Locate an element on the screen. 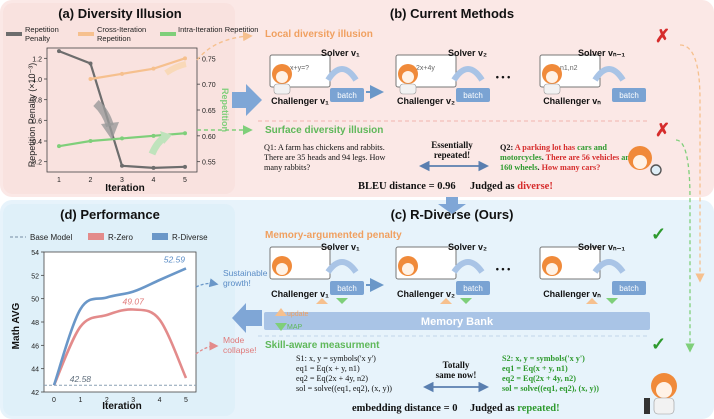 Image resolution: width=714 pixels, height=419 pixels. panel-d-y-tick-label: 50 is located at coordinates (35, 300).